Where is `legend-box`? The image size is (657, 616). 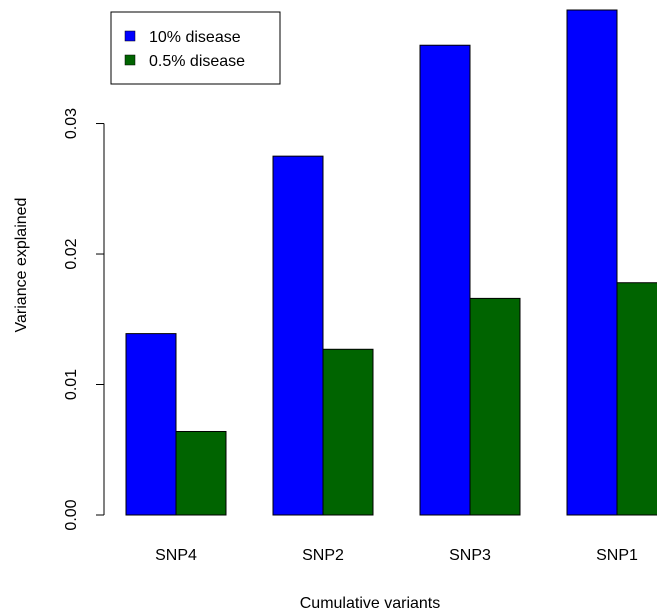
legend-box is located at coordinates (195, 48).